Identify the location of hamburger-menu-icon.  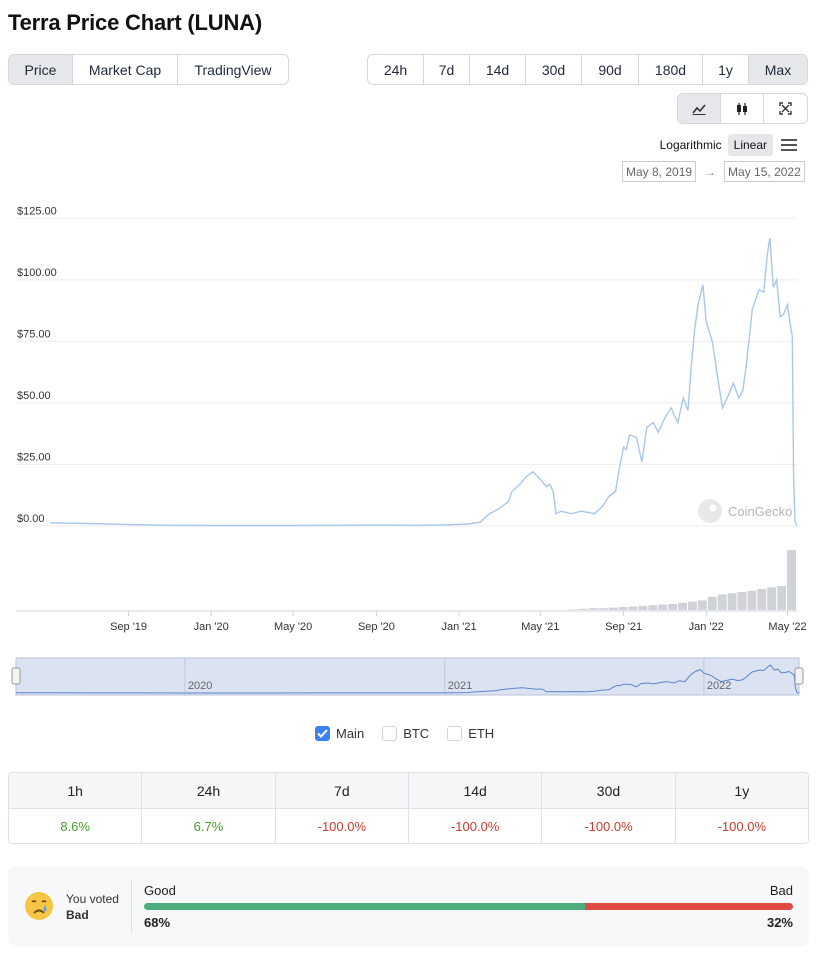
(789, 145).